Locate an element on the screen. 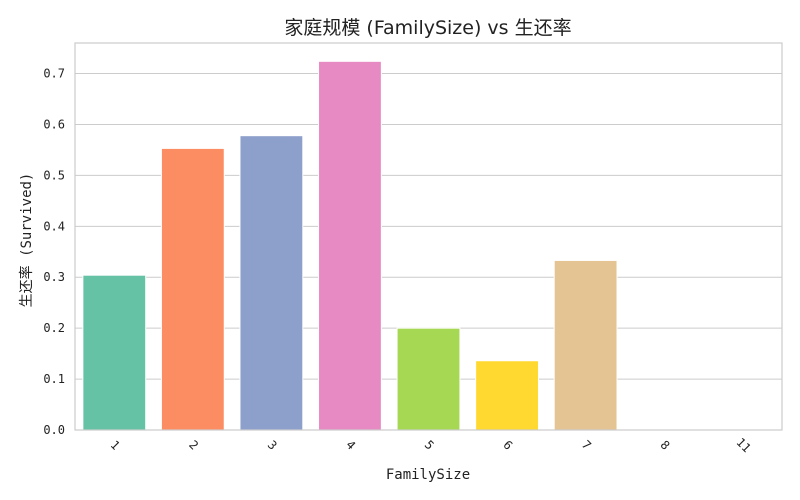 Image resolution: width=800 pixels, height=500 pixels. y-tick-label: 0.3 is located at coordinates (54, 277).